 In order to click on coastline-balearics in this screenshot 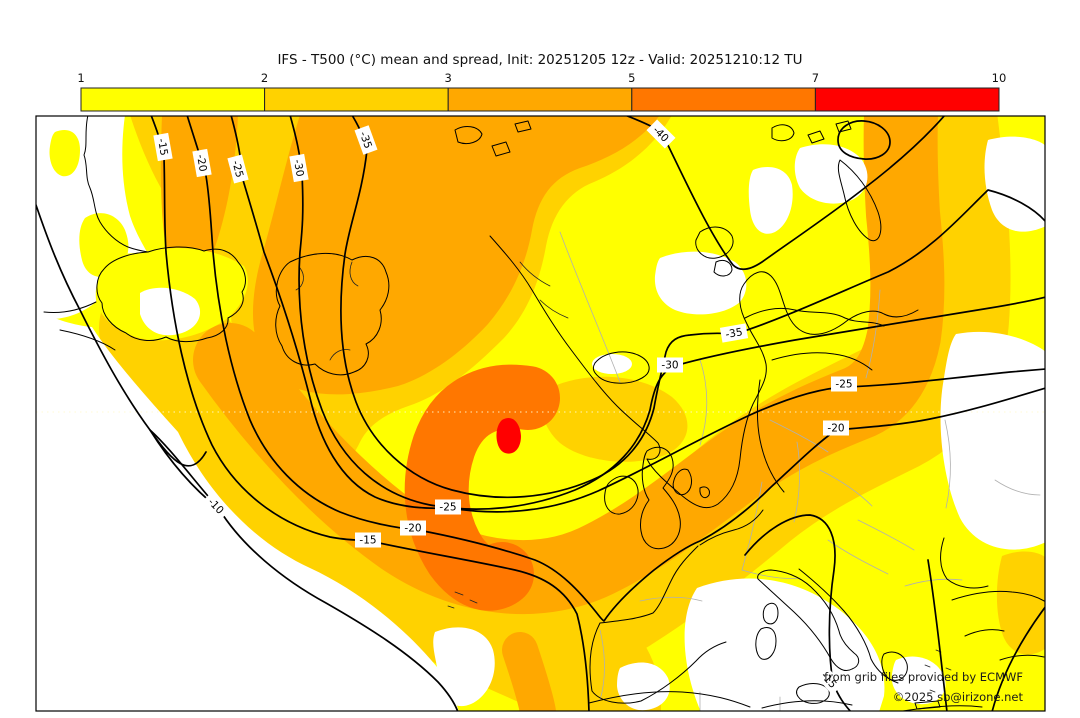, I will do `click(462, 600)`.